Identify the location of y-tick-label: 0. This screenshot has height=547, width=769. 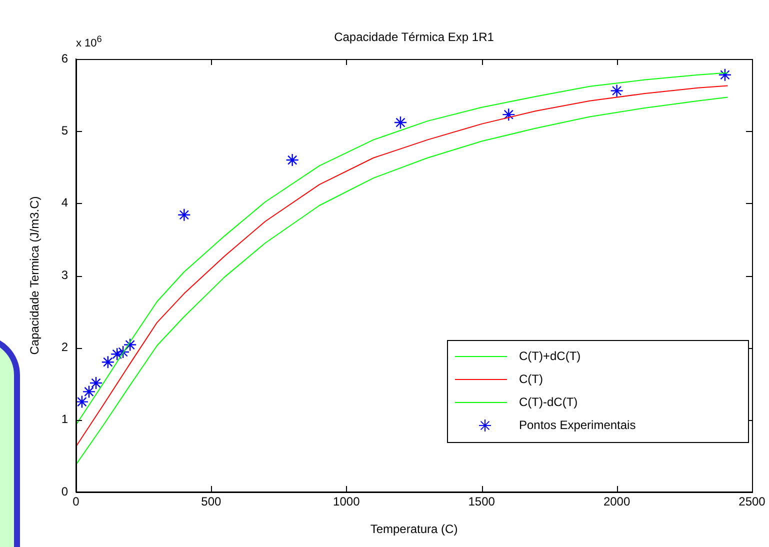
(64, 491).